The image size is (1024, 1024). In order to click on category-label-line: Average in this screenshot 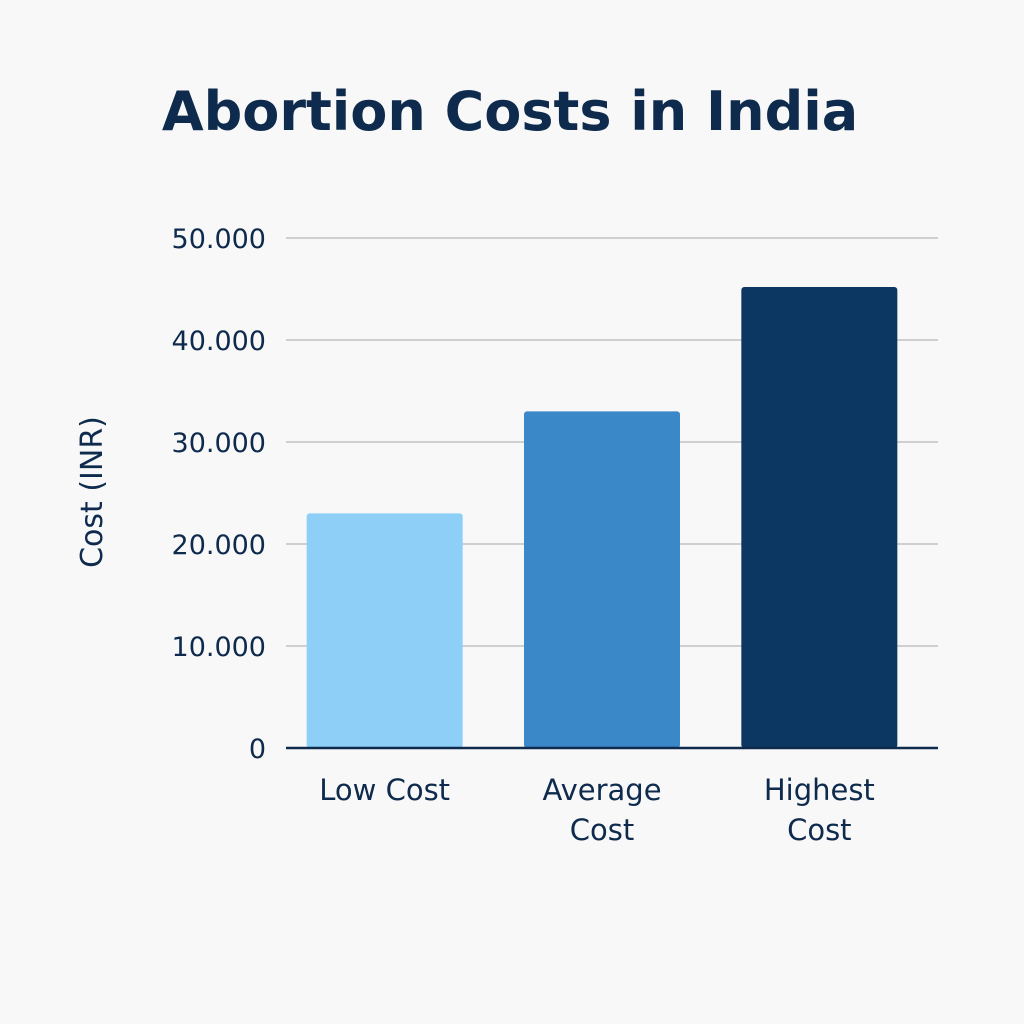, I will do `click(601, 790)`.